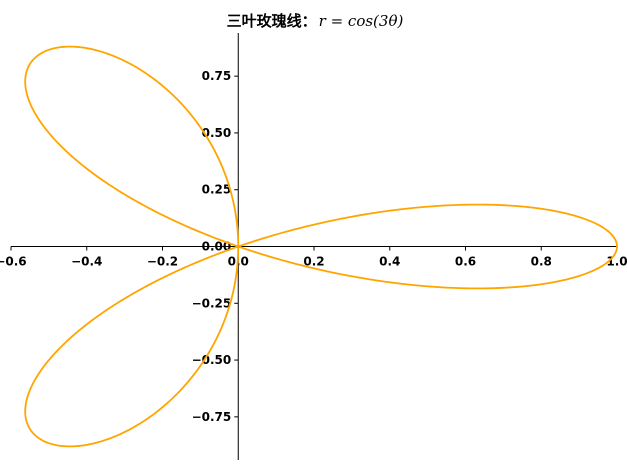 This screenshot has width=627, height=469. What do you see at coordinates (217, 133) in the screenshot?
I see `y-tick-label: 0.50` at bounding box center [217, 133].